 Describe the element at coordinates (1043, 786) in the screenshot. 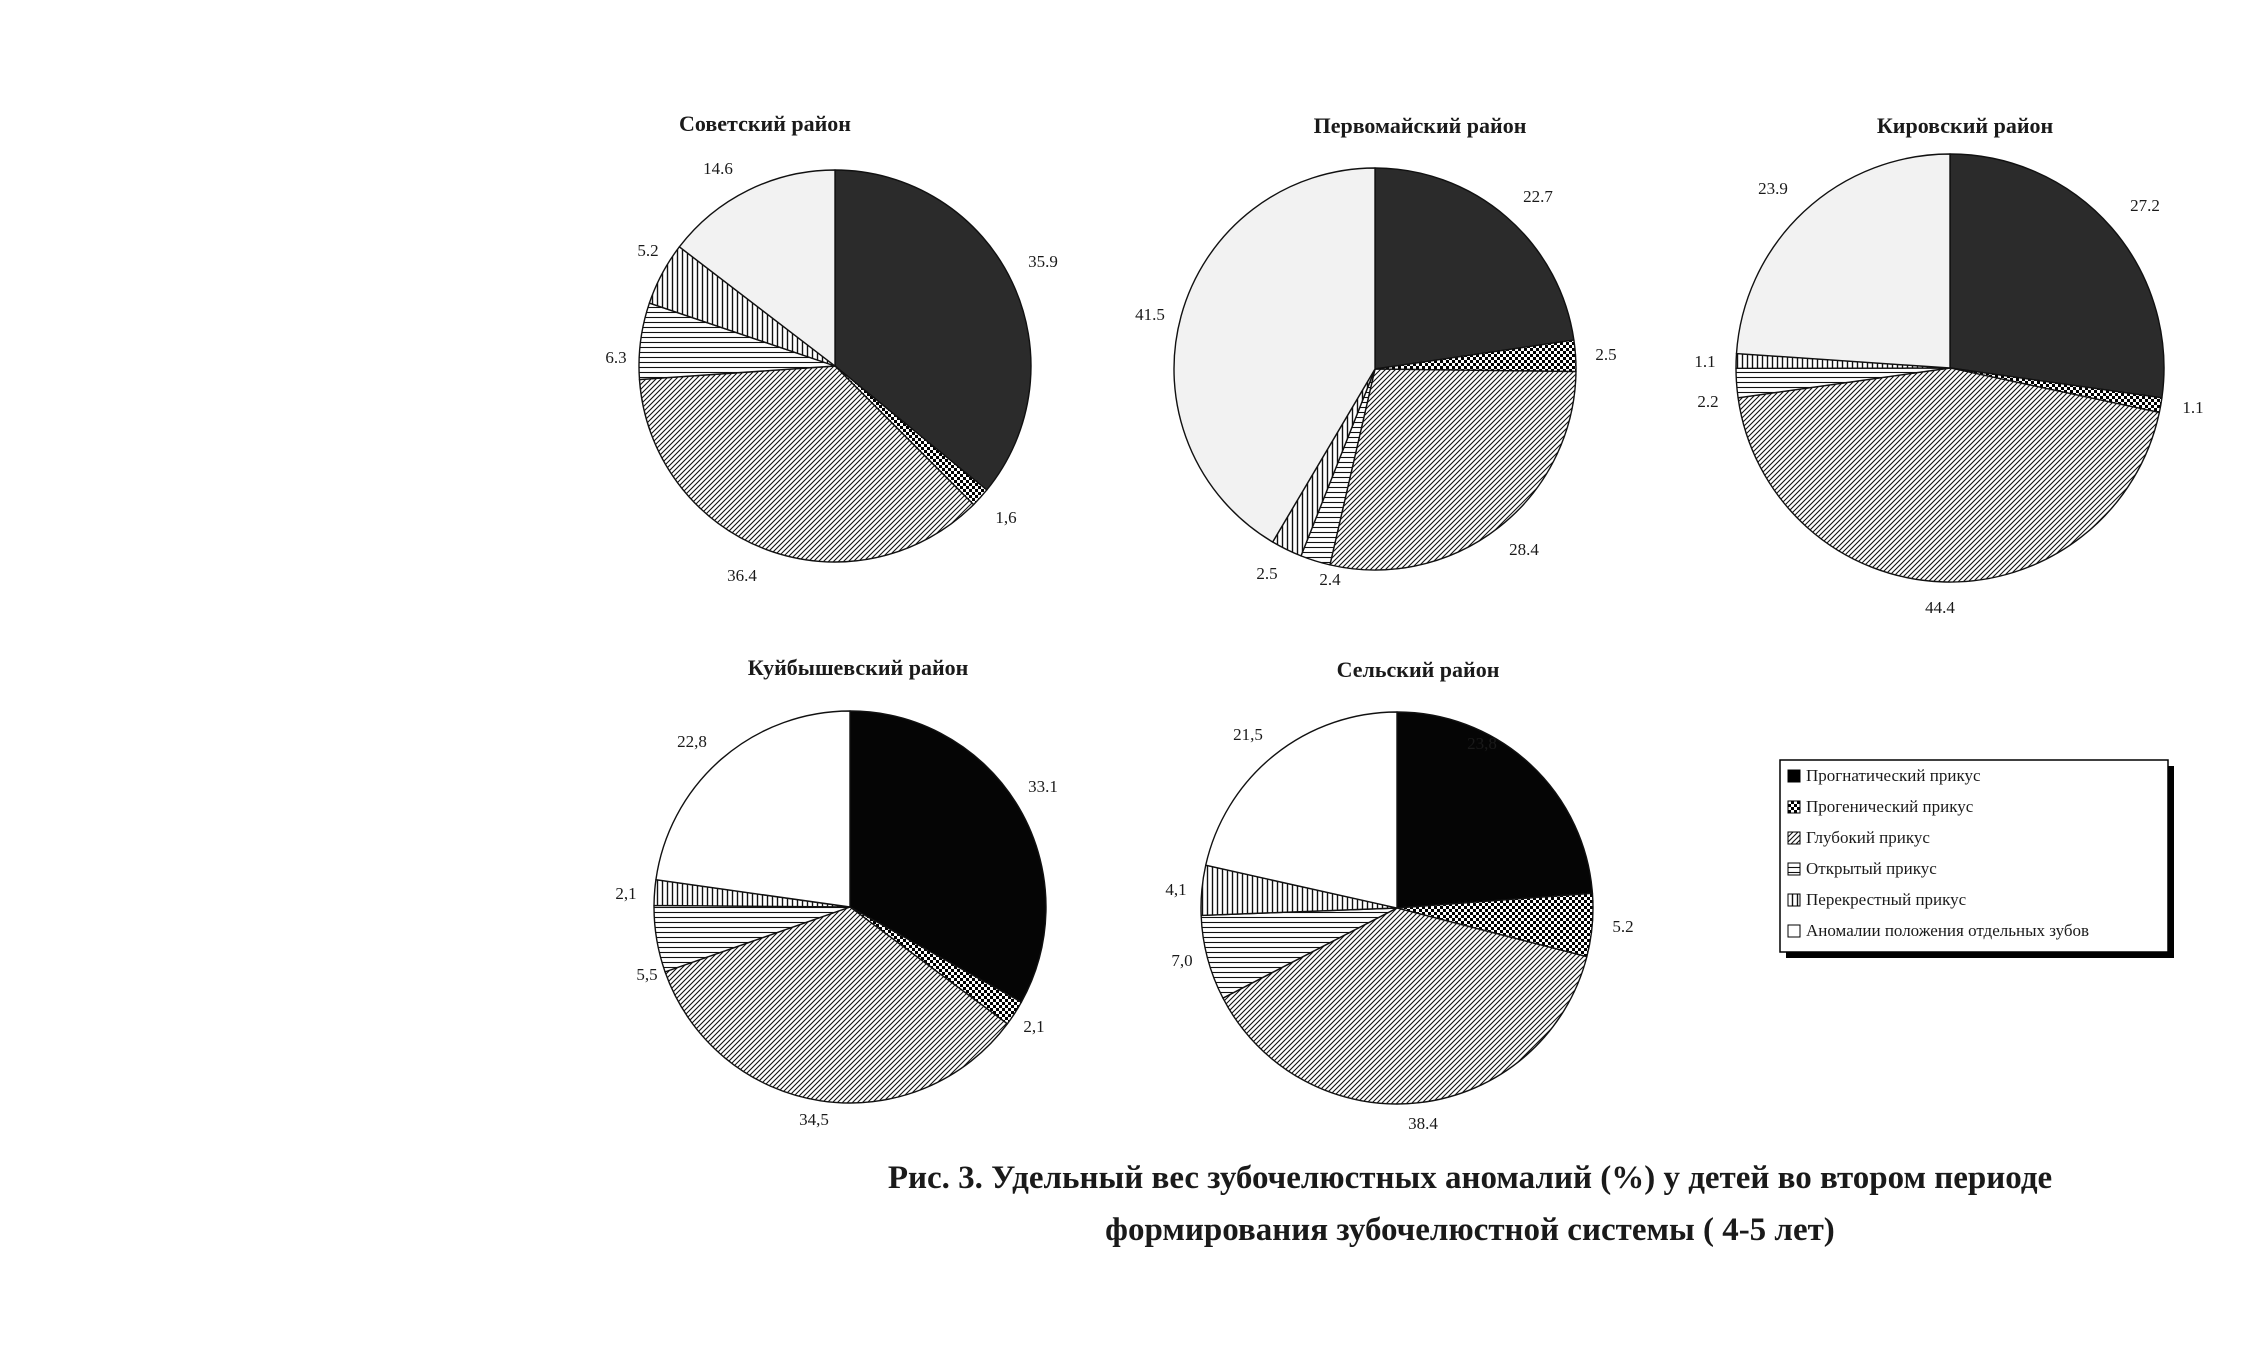

I see `pie-value-label: 33.1` at that location.